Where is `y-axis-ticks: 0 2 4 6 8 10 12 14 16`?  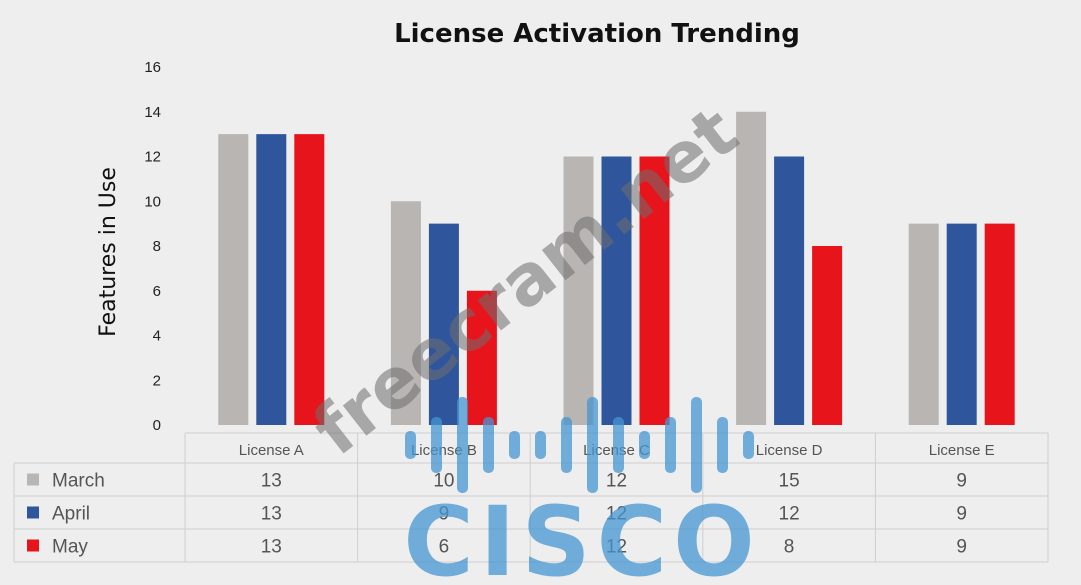
y-axis-ticks: 0 2 4 6 8 10 12 14 16 is located at coordinates (152, 246).